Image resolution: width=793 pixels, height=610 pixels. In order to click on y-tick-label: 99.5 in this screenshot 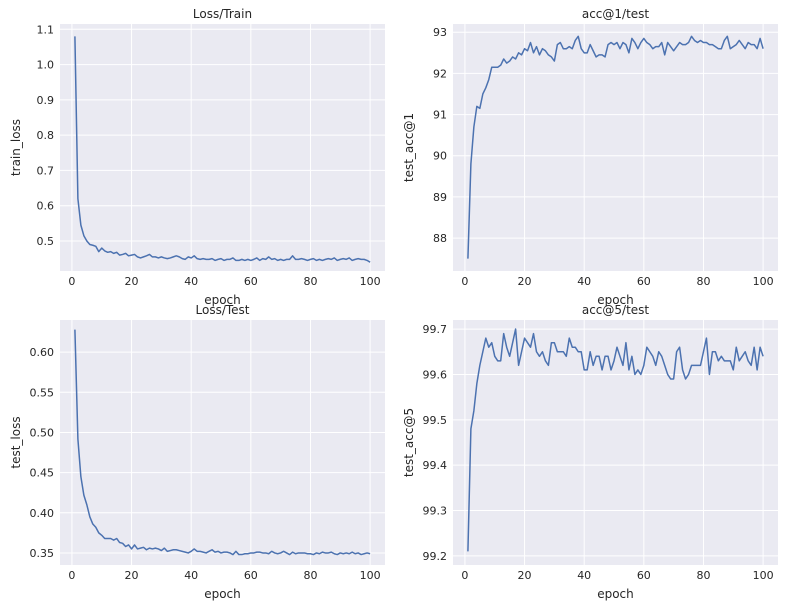, I will do `click(435, 420)`.